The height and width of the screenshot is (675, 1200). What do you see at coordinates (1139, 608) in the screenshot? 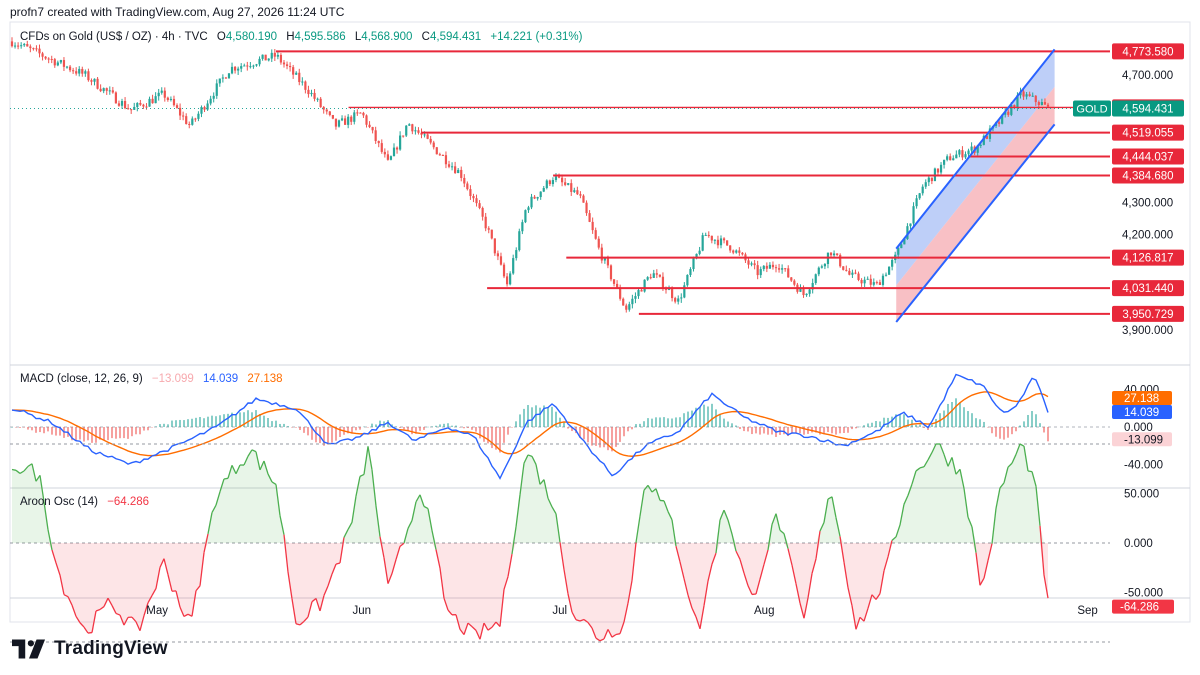
I see `aroon-value-text: -64.286` at bounding box center [1139, 608].